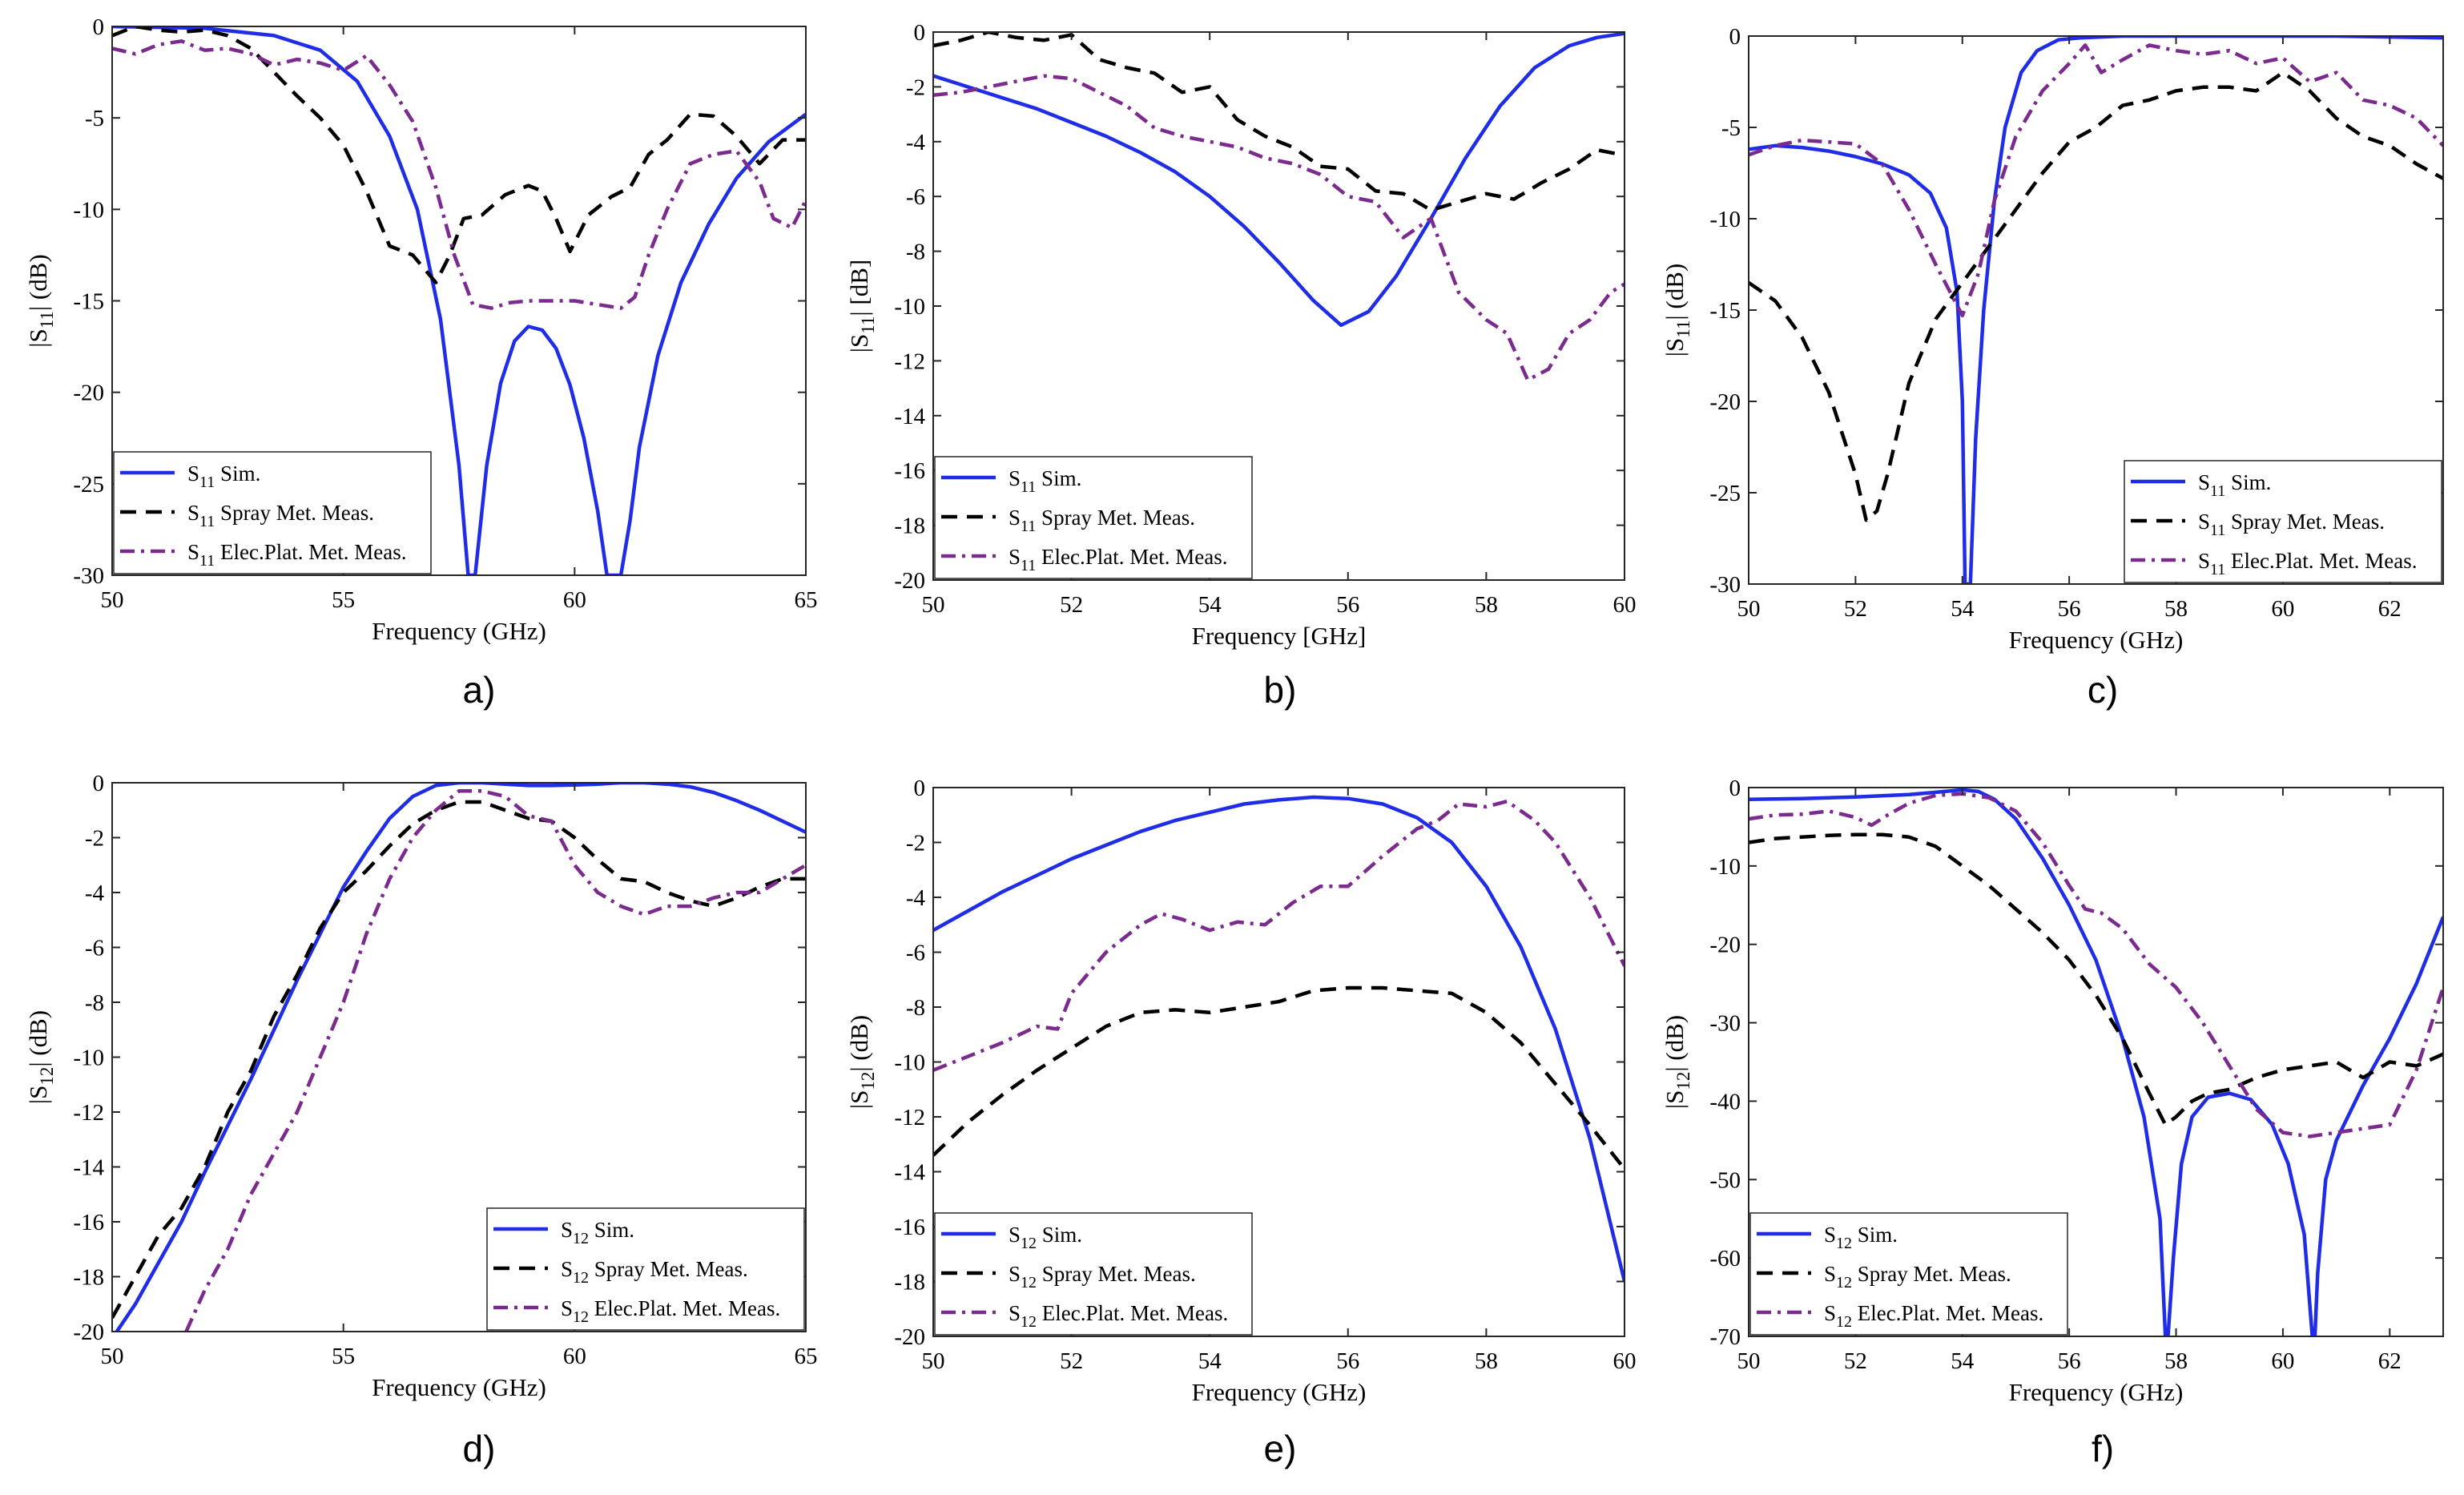 The height and width of the screenshot is (1495, 2464). What do you see at coordinates (479, 1448) in the screenshot?
I see `panel-label: d)` at bounding box center [479, 1448].